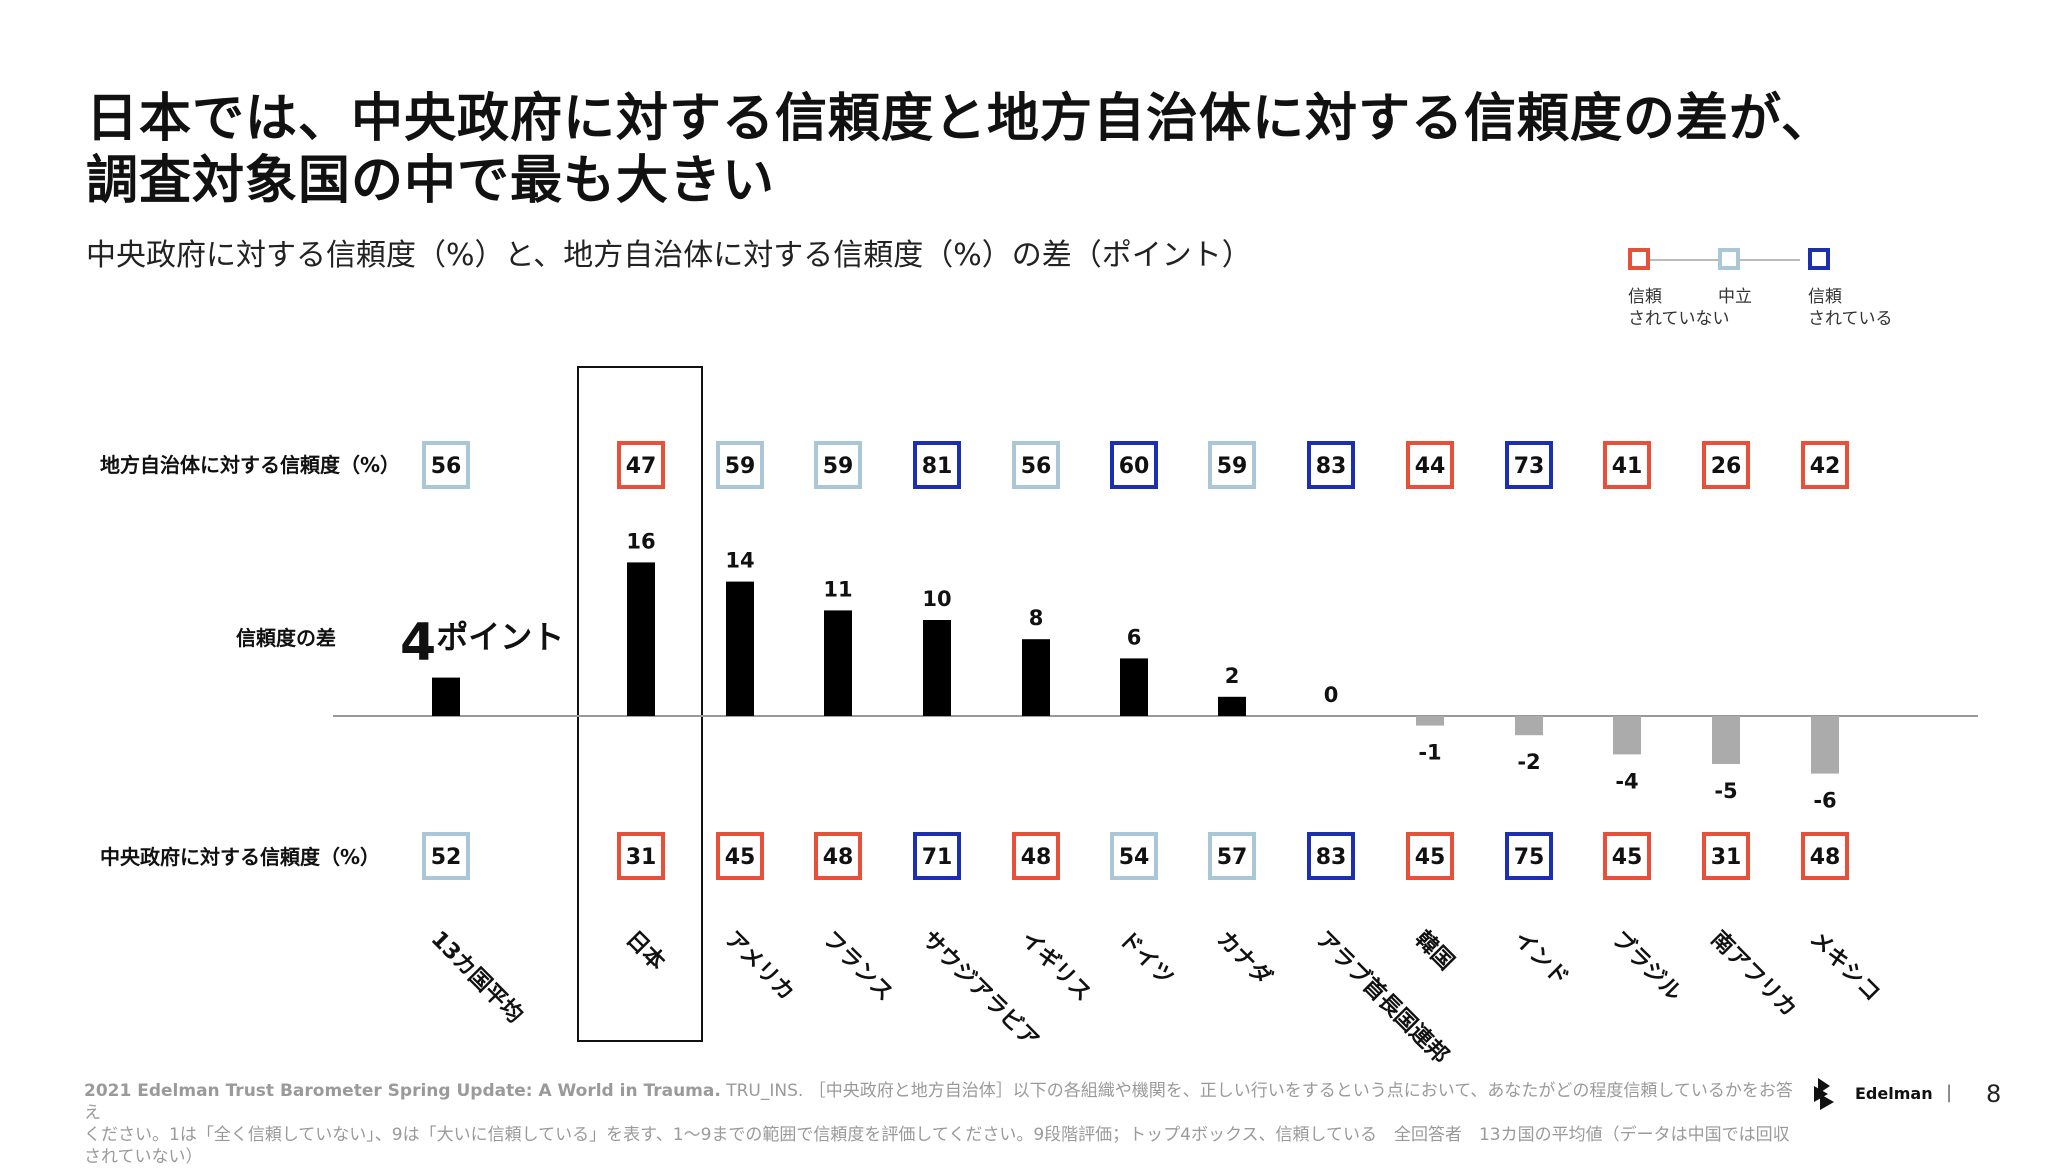  Describe the element at coordinates (759, 966) in the screenshot. I see `category-label: アメリカ` at that location.